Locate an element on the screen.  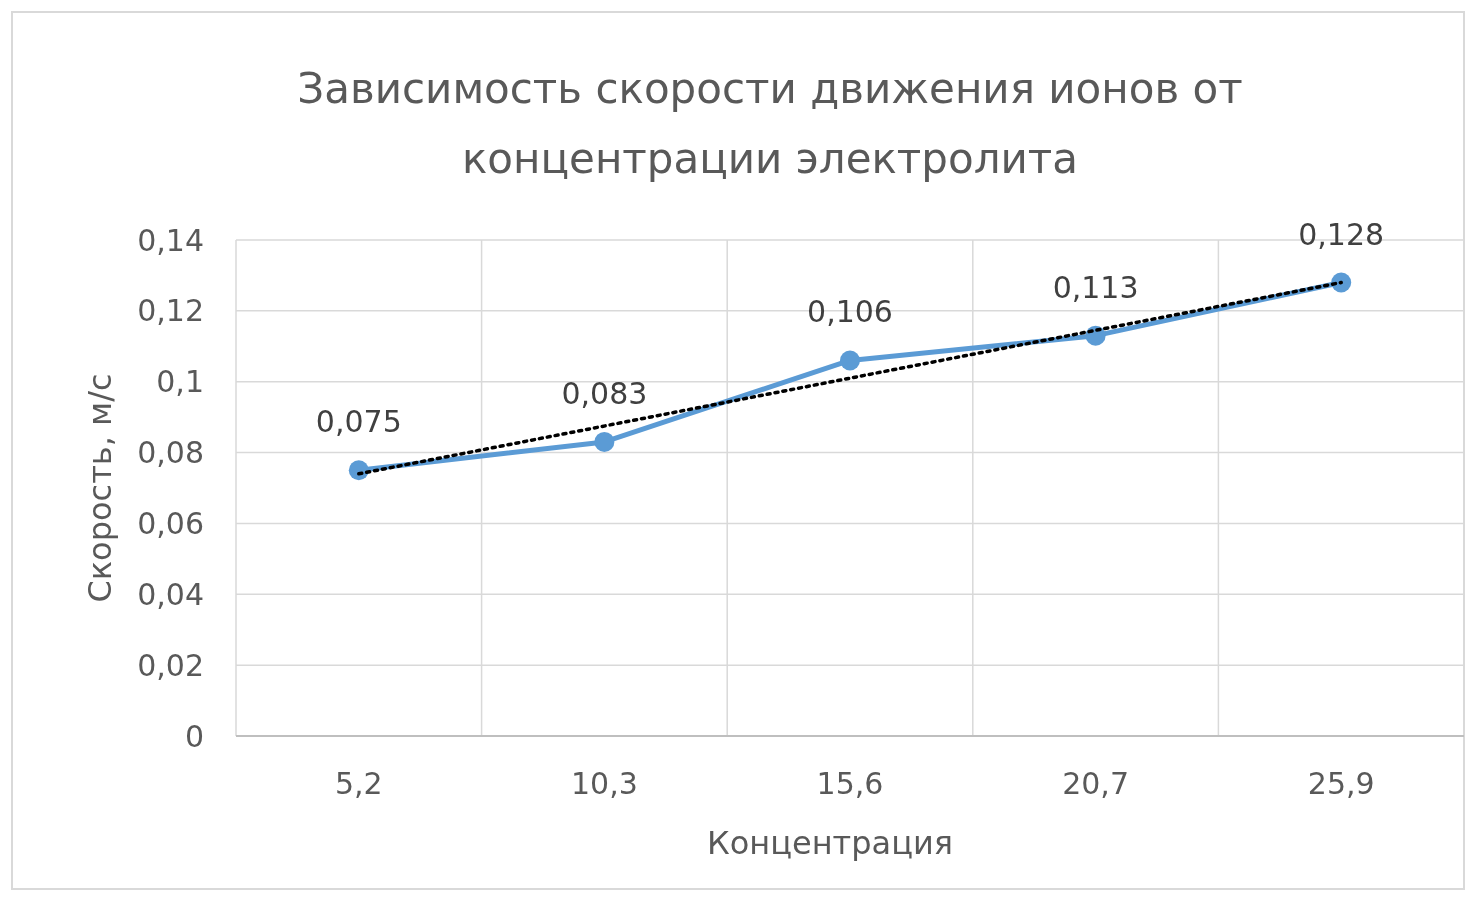
data-label: 0,083 is located at coordinates (604, 393).